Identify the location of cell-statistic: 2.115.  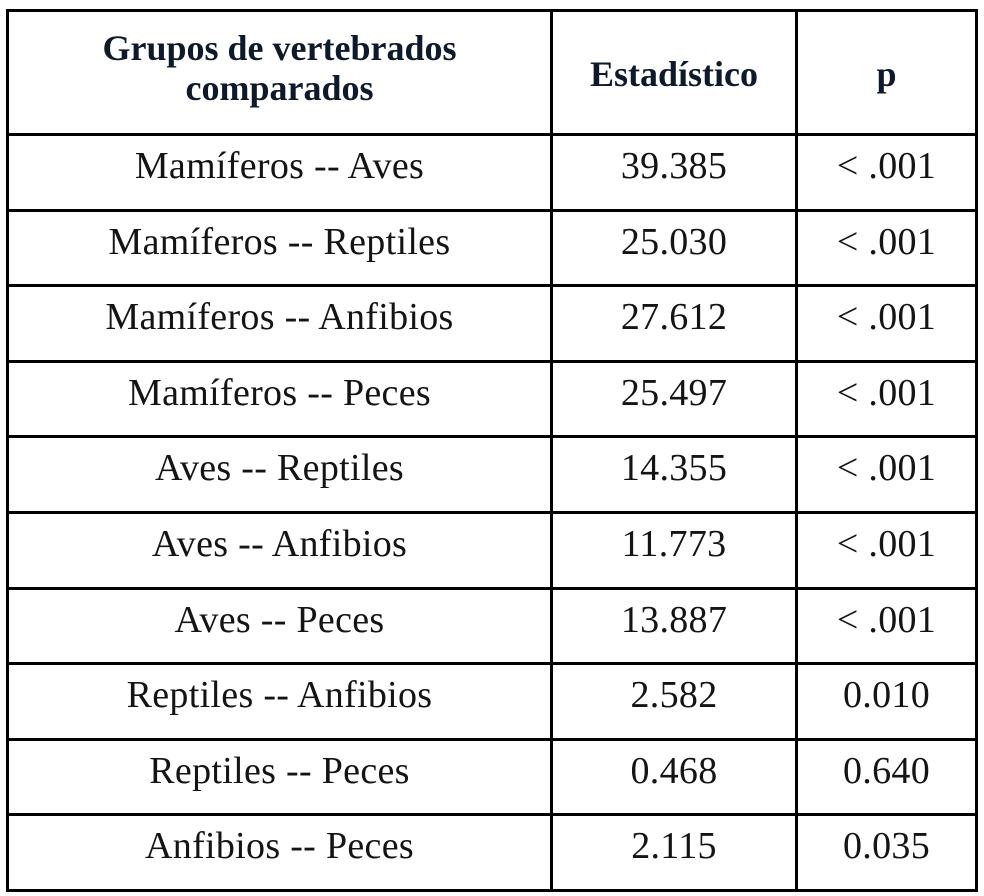
(674, 852).